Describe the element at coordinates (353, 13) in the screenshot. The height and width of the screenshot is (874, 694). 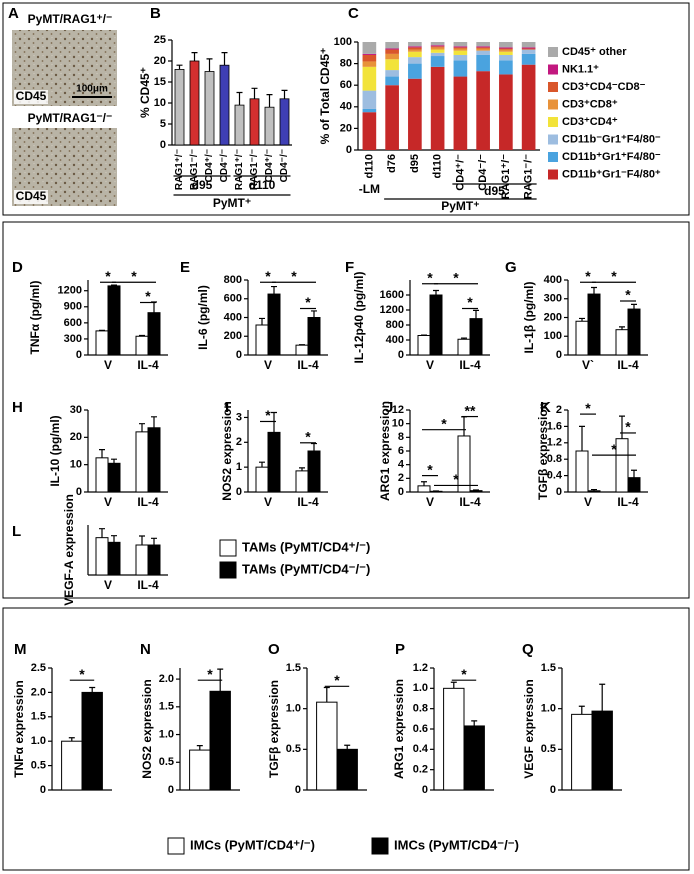
I see `panel-letter: C` at that location.